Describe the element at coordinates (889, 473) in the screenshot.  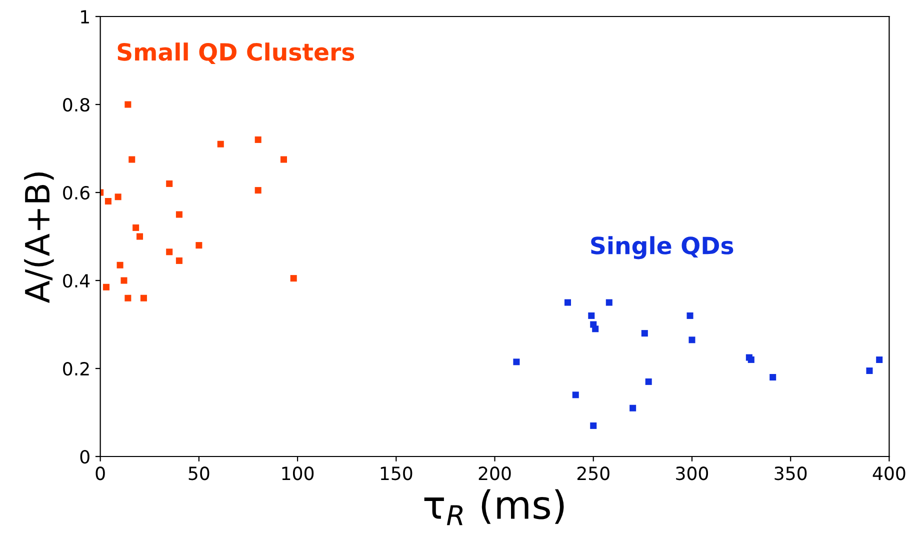
I see `x-tick-label: 400` at that location.